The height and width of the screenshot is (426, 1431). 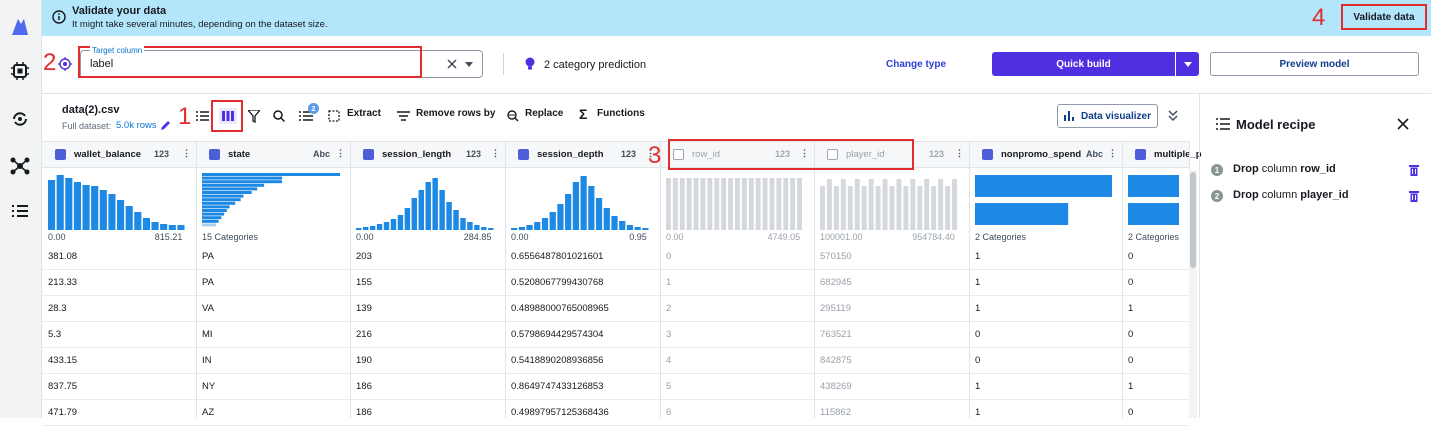 What do you see at coordinates (20, 71) in the screenshot?
I see `chip-icon` at bounding box center [20, 71].